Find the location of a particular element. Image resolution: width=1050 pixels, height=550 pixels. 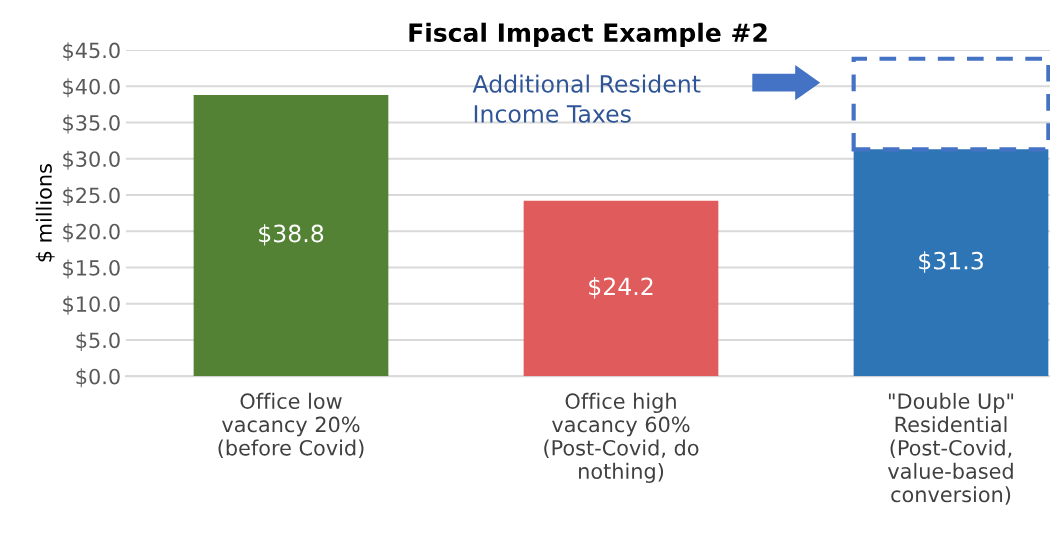

data-label: $38.8 is located at coordinates (291, 235).